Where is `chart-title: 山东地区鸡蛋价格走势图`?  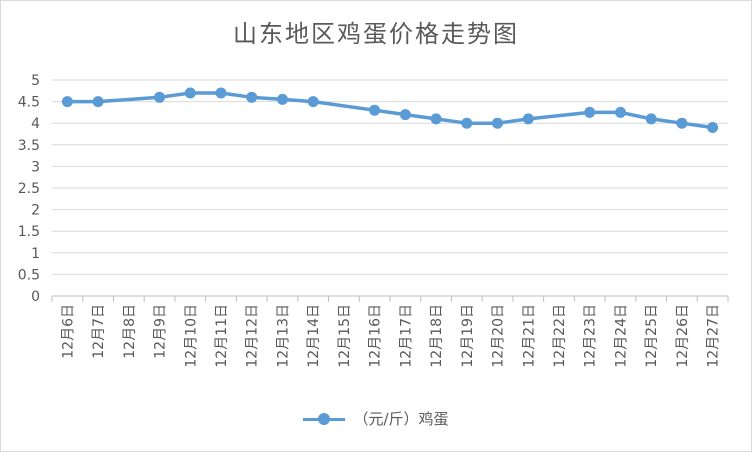
chart-title: 山东地区鸡蛋价格走势图 is located at coordinates (376, 34).